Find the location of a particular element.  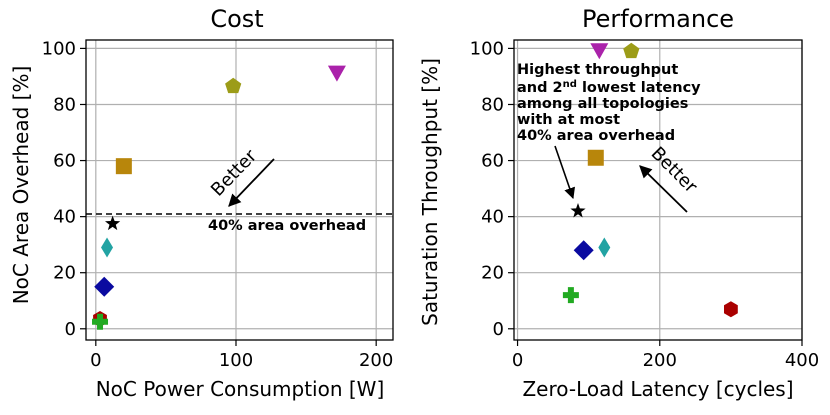

performance-x-tick-label: 0 is located at coordinates (517, 360).